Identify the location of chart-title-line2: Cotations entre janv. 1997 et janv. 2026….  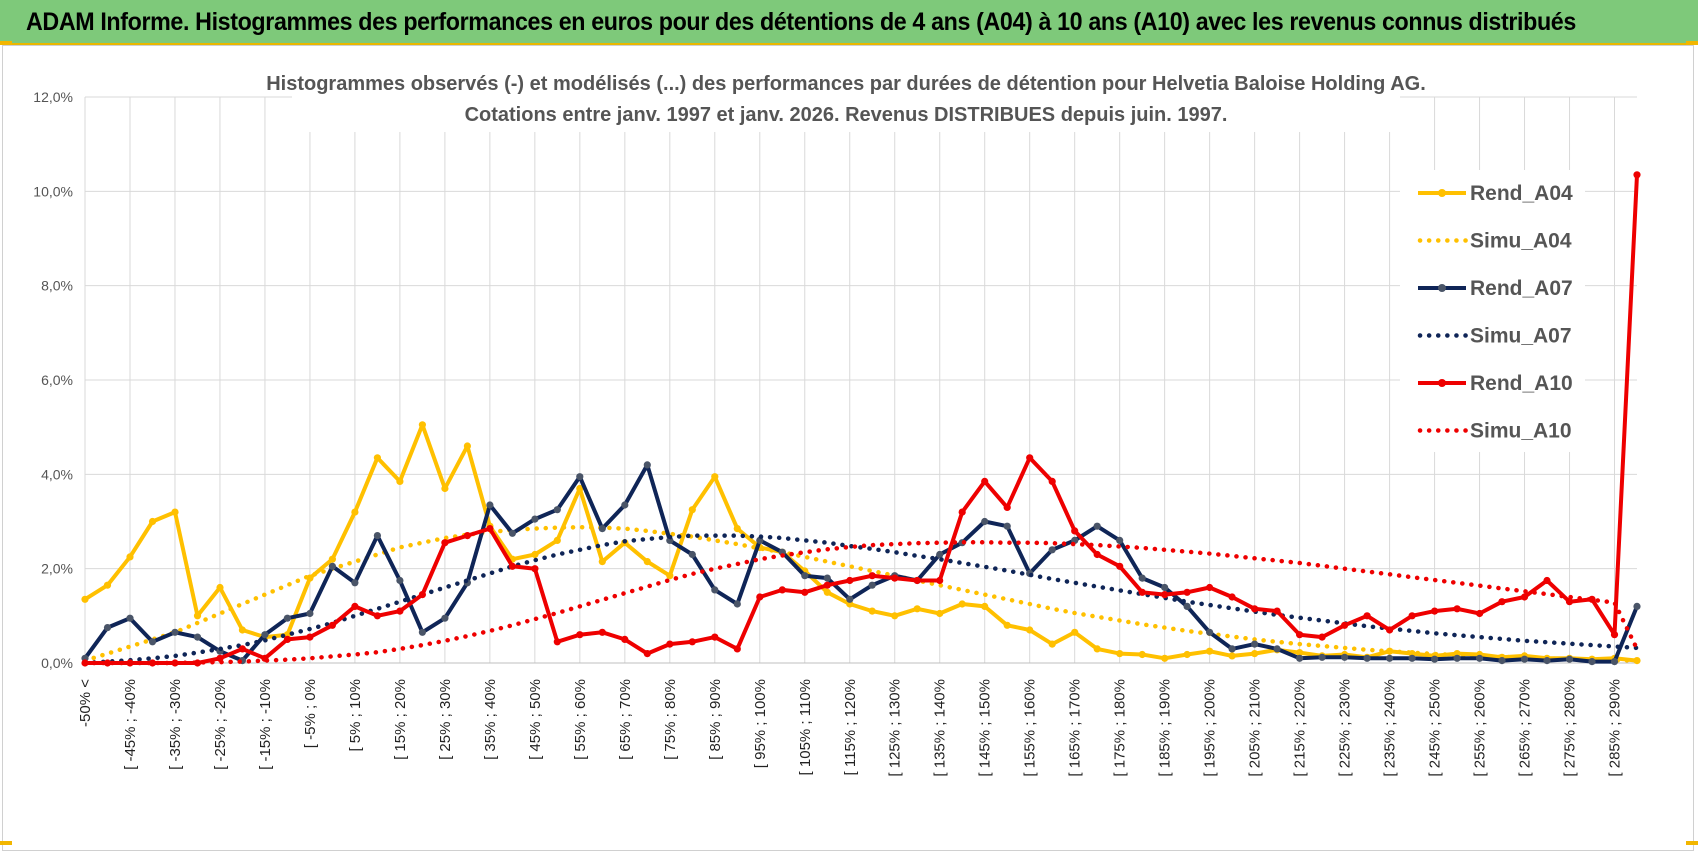
(846, 115).